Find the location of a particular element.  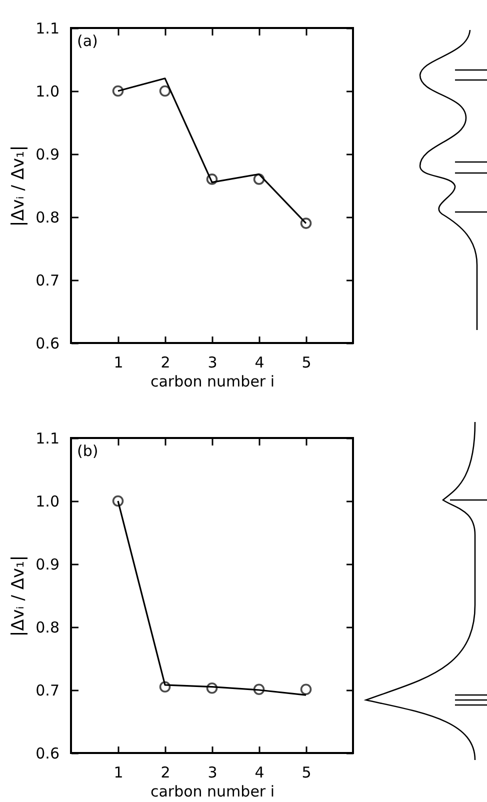

annotation: (a) is located at coordinates (87, 41).